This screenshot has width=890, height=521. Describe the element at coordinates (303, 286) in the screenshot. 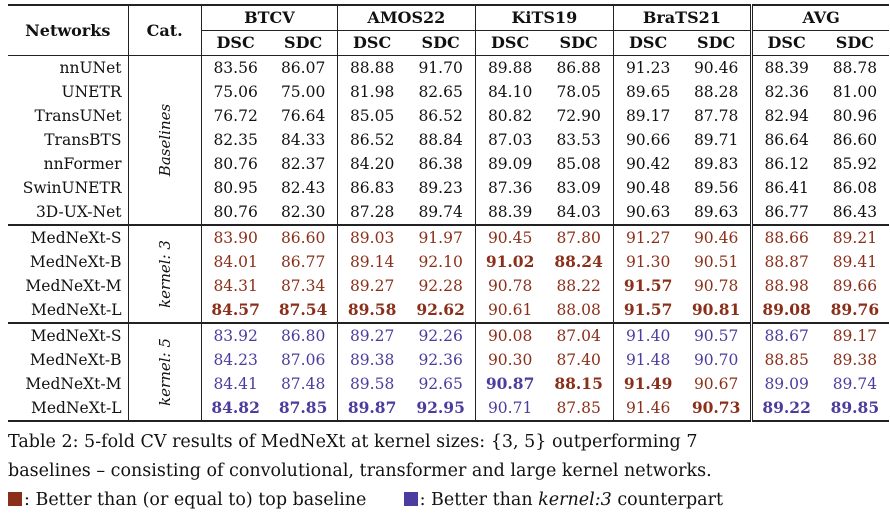

I see `metric-cell: 87.34` at that location.